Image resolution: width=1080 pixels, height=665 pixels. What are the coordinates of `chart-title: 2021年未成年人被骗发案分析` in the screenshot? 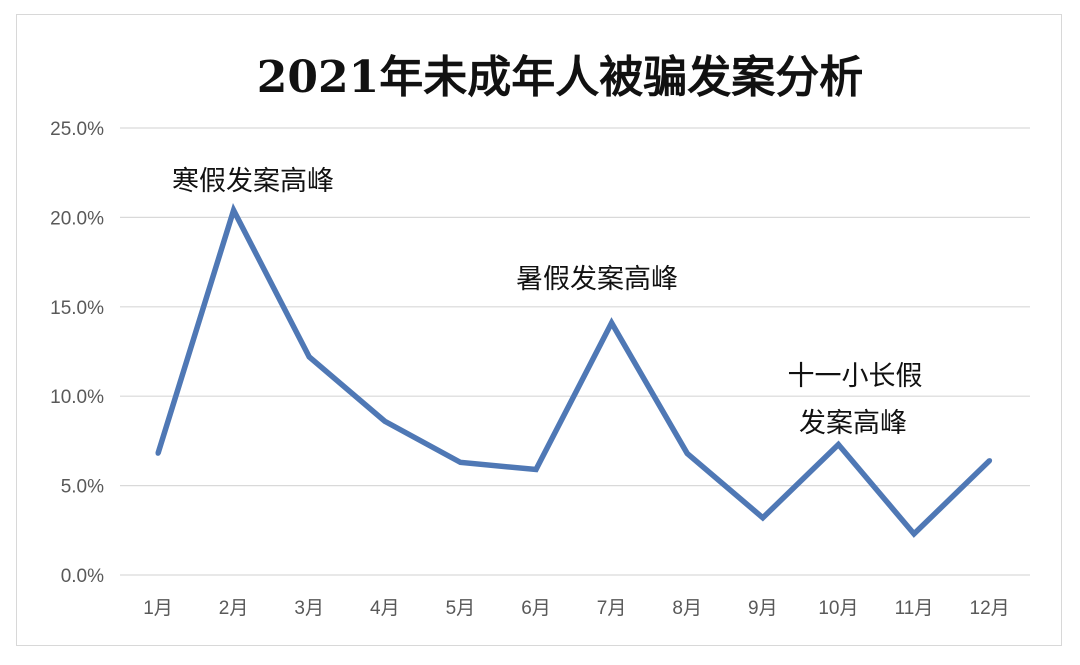 It's located at (560, 77).